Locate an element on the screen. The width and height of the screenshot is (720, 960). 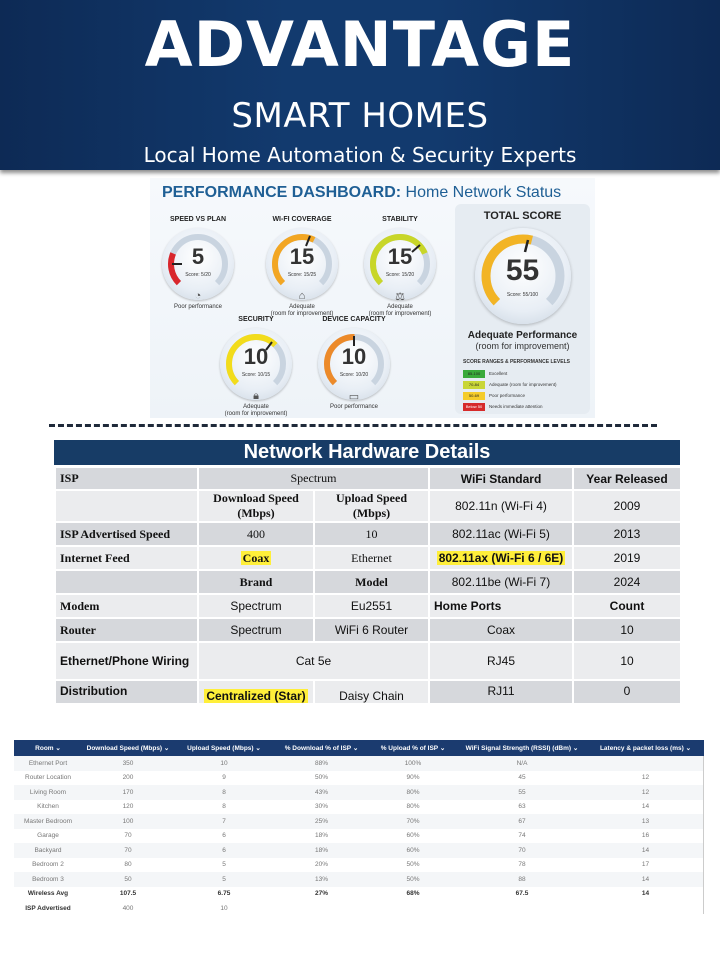
total-score-label: TOTAL SCORE is located at coordinates (522, 216).